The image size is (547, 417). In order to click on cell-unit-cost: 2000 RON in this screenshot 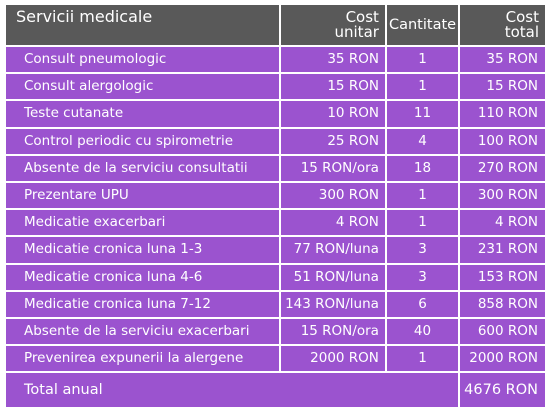, I will do `click(333, 359)`.